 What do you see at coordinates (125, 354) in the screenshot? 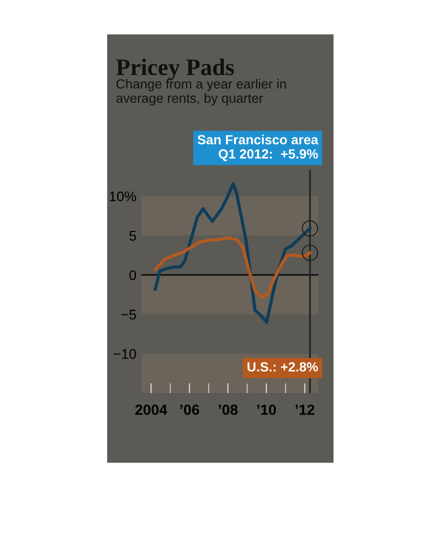
I see `y-tick-label: −10` at bounding box center [125, 354].